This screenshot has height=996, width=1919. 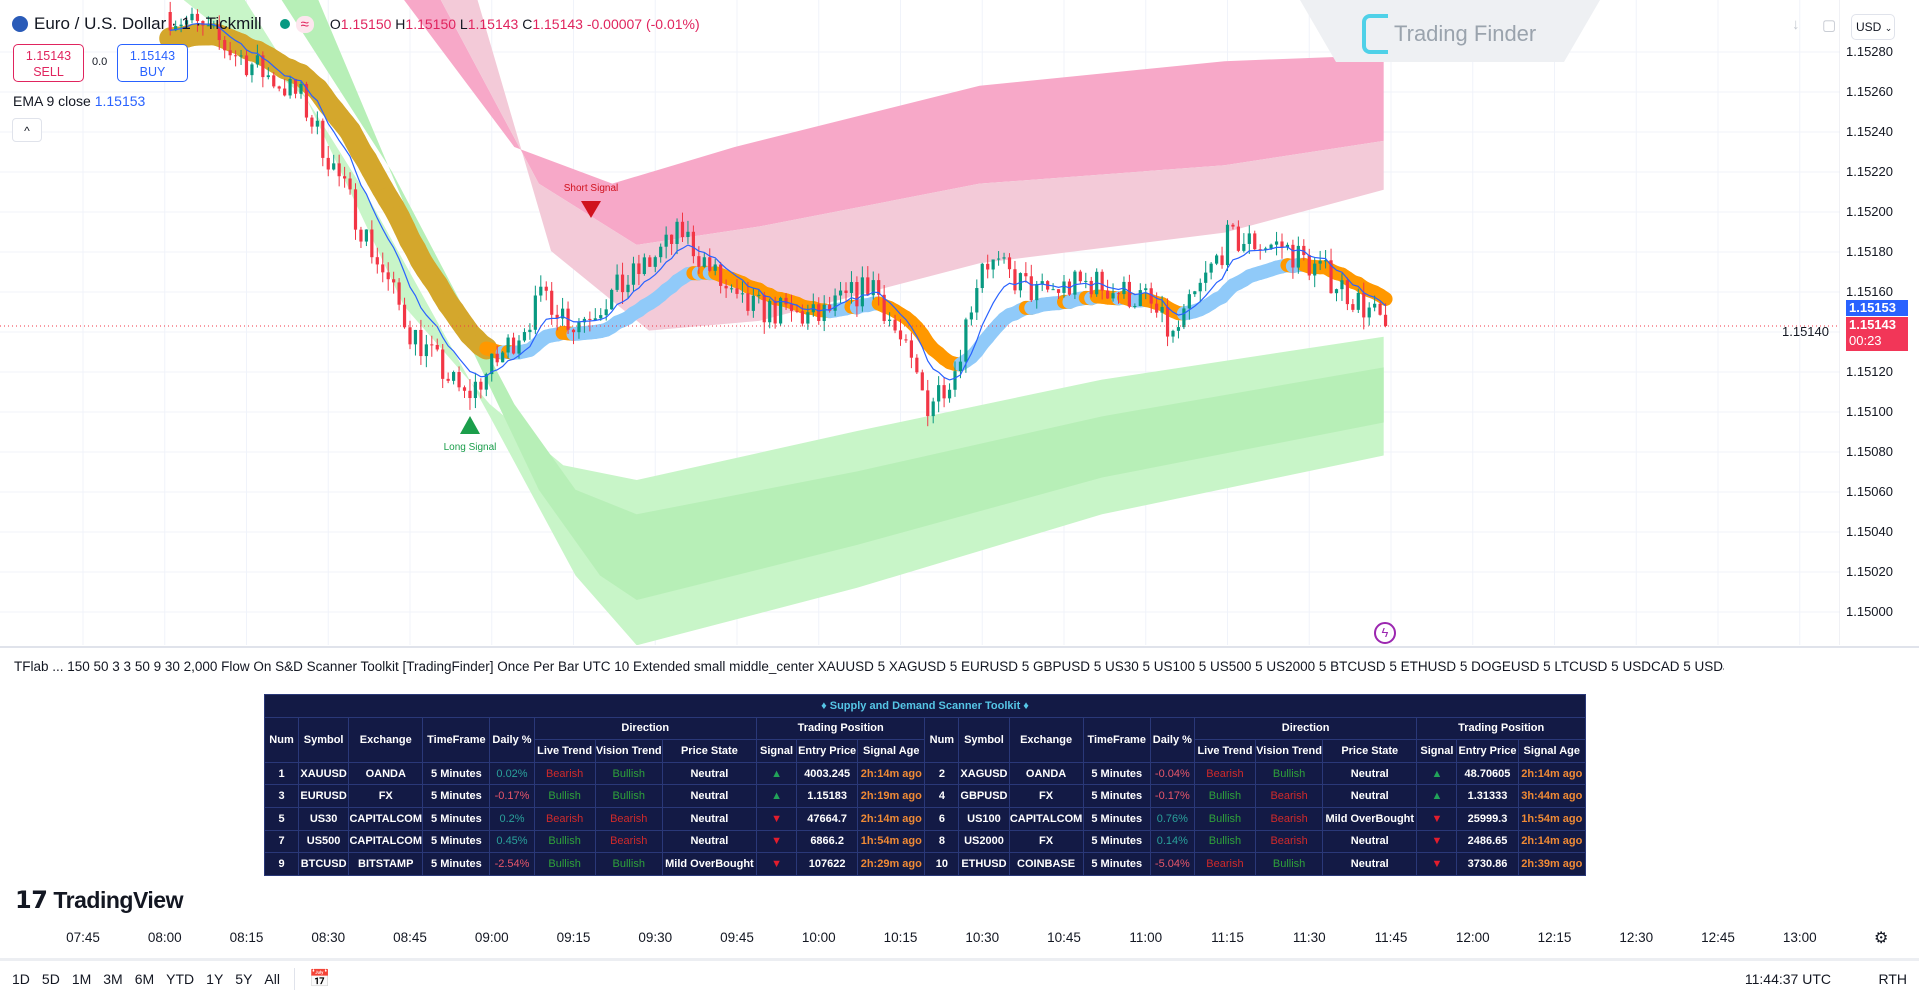 I want to click on price-tick: 1.15280, so click(x=1869, y=51).